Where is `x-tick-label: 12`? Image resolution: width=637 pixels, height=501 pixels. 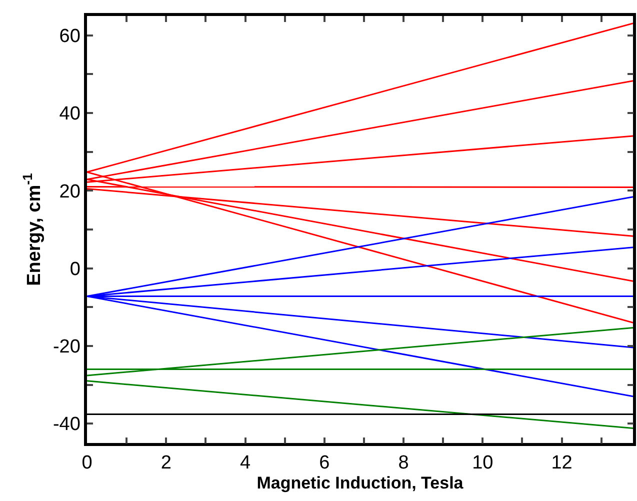
x-tick-label: 12 is located at coordinates (561, 463).